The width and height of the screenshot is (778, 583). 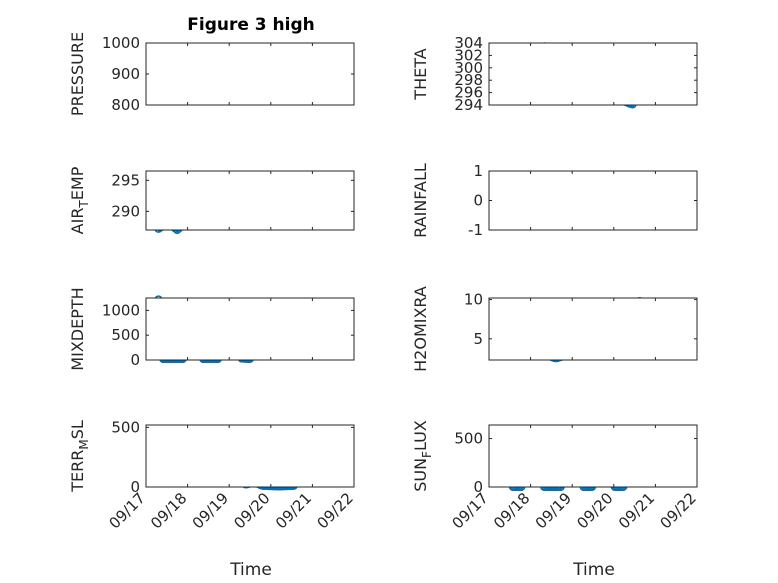 I want to click on y-axis-label: AIRTEMP, so click(x=79, y=200).